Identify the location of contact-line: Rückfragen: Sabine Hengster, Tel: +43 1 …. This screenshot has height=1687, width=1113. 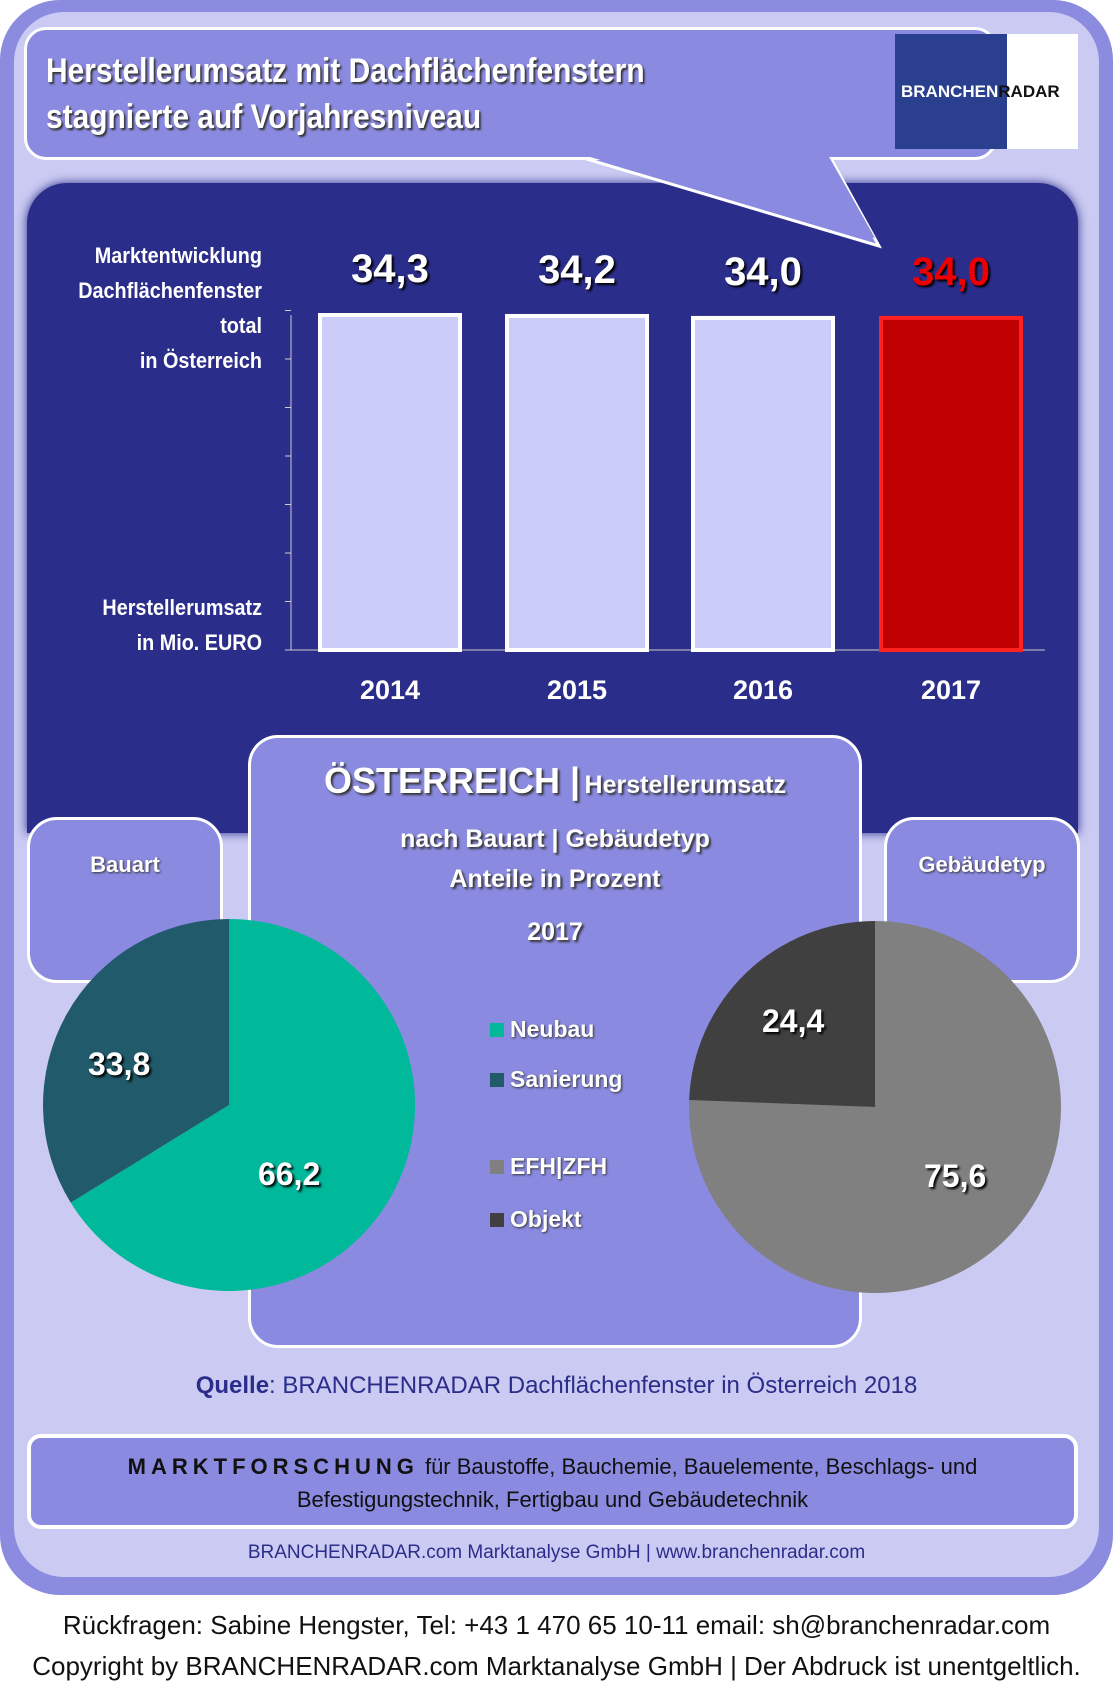
(556, 1625).